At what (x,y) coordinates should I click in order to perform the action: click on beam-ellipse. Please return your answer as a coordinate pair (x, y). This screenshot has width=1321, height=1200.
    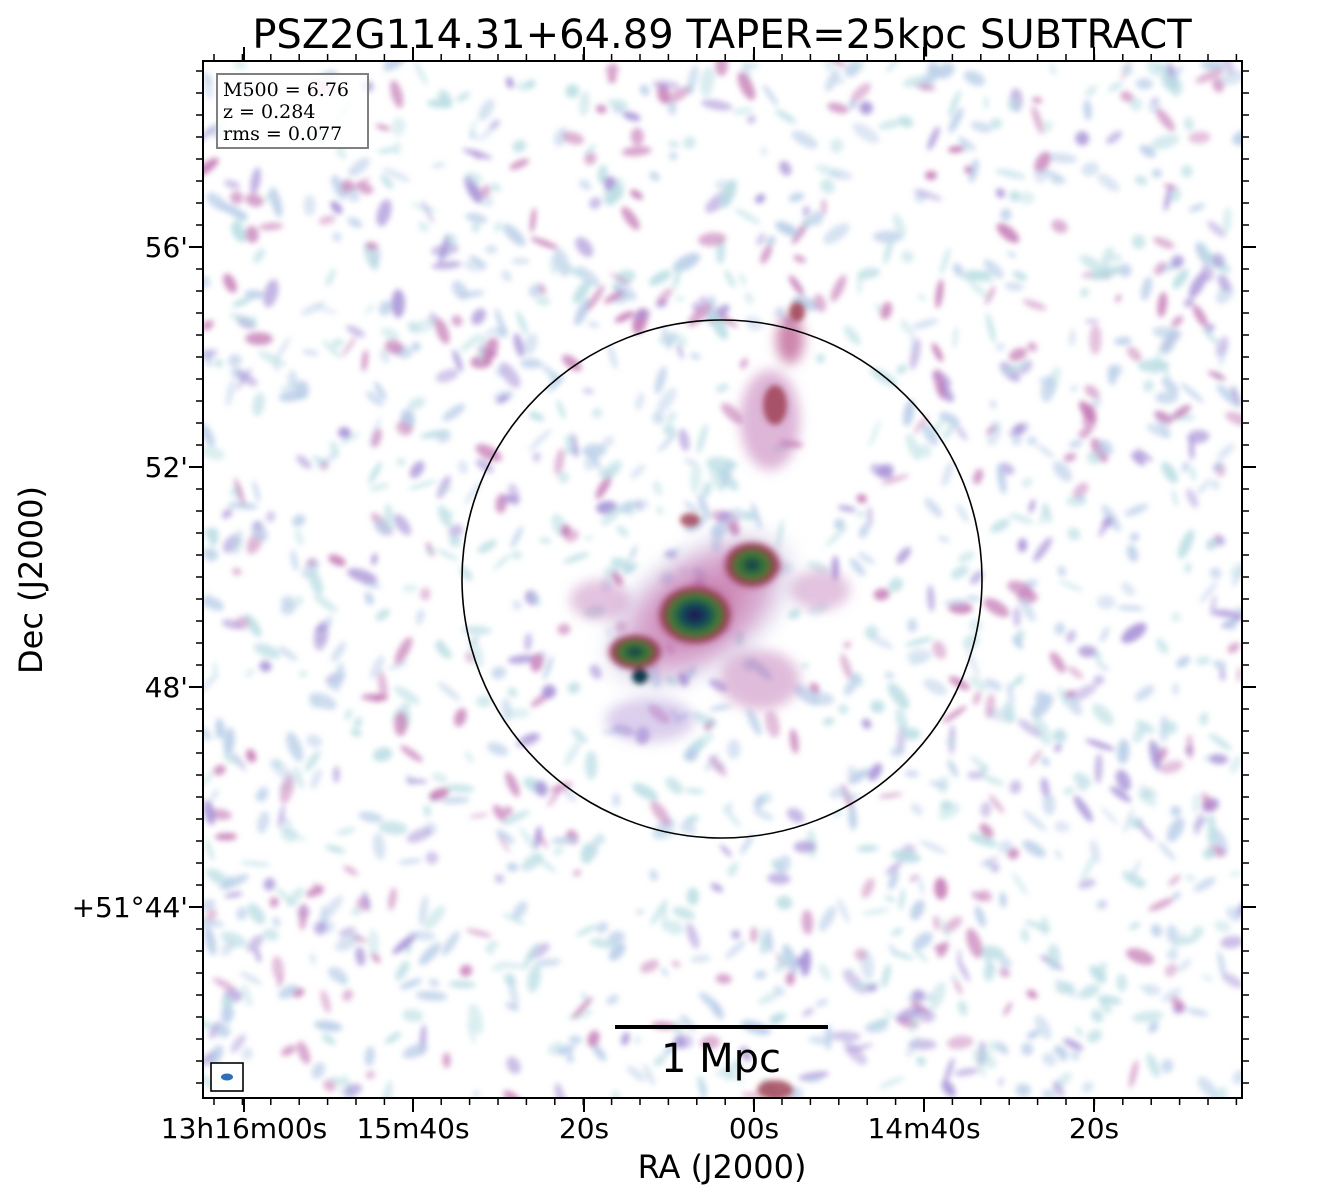
    Looking at the image, I should click on (227, 1077).